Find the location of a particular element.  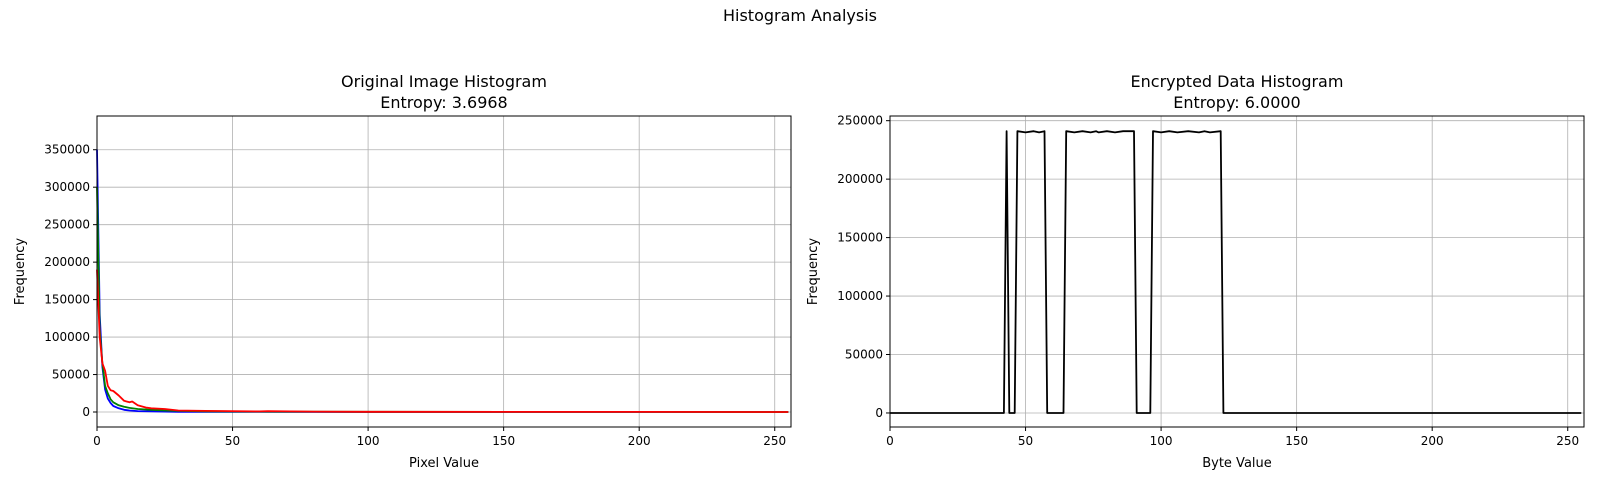

original-xtick-label: 100 is located at coordinates (368, 441).